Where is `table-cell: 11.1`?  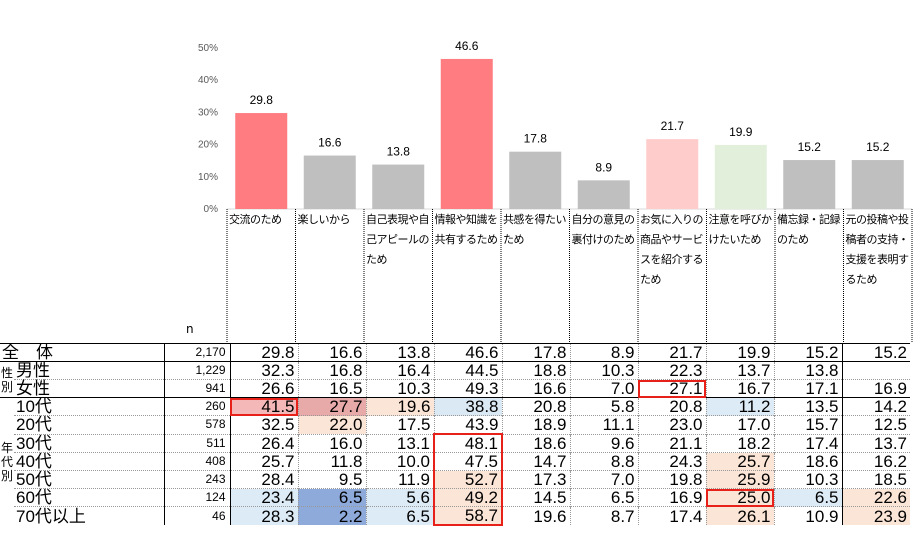
table-cell: 11.1 is located at coordinates (603, 424).